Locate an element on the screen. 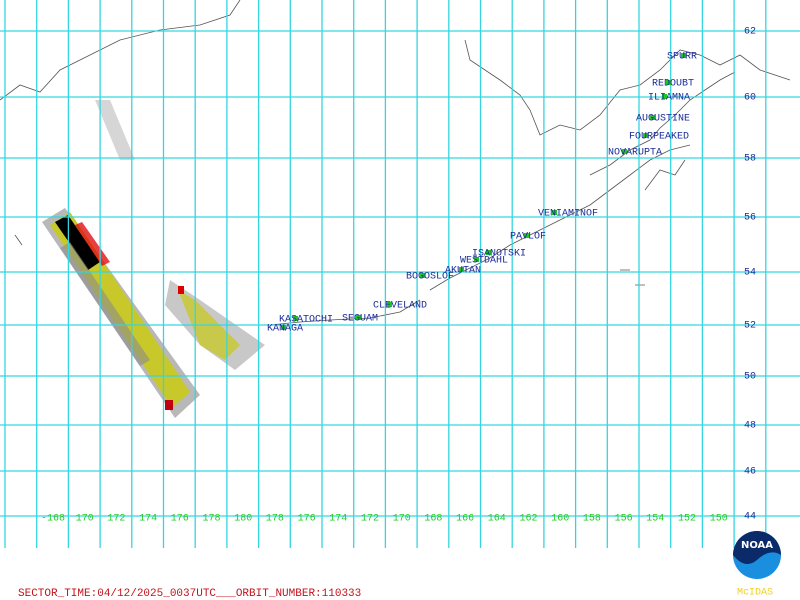  volcano-label: AKUTAN is located at coordinates (463, 271).